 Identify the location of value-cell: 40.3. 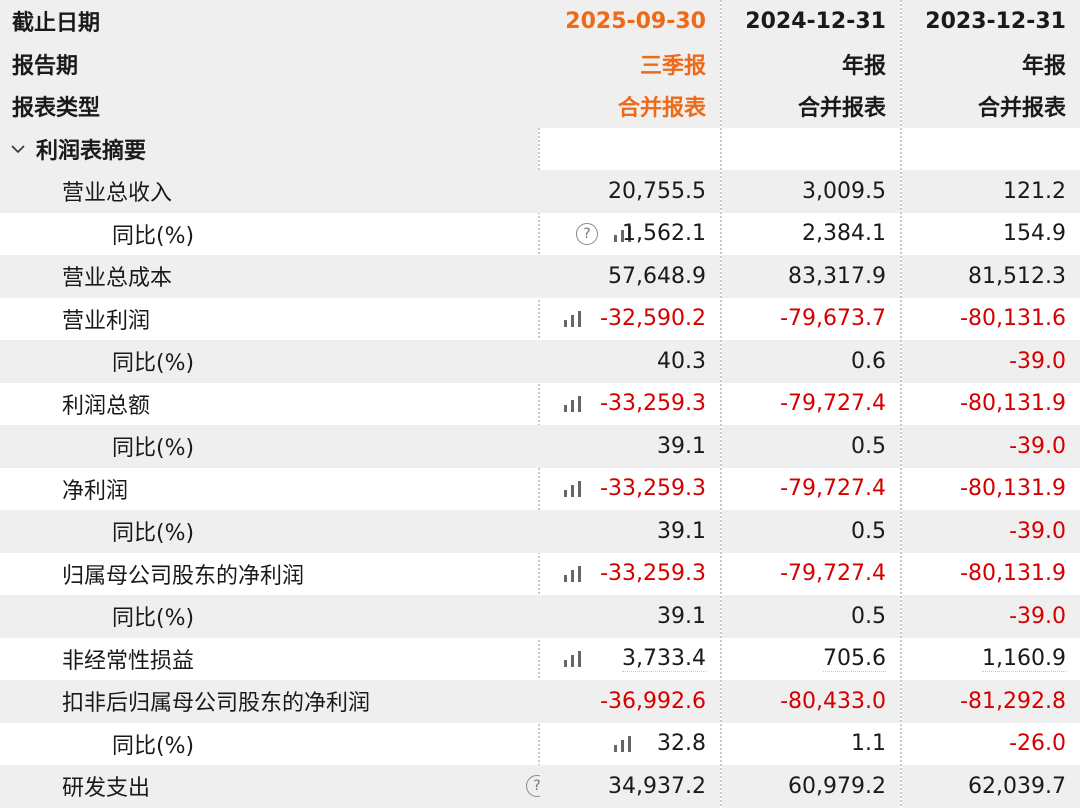
(630, 361).